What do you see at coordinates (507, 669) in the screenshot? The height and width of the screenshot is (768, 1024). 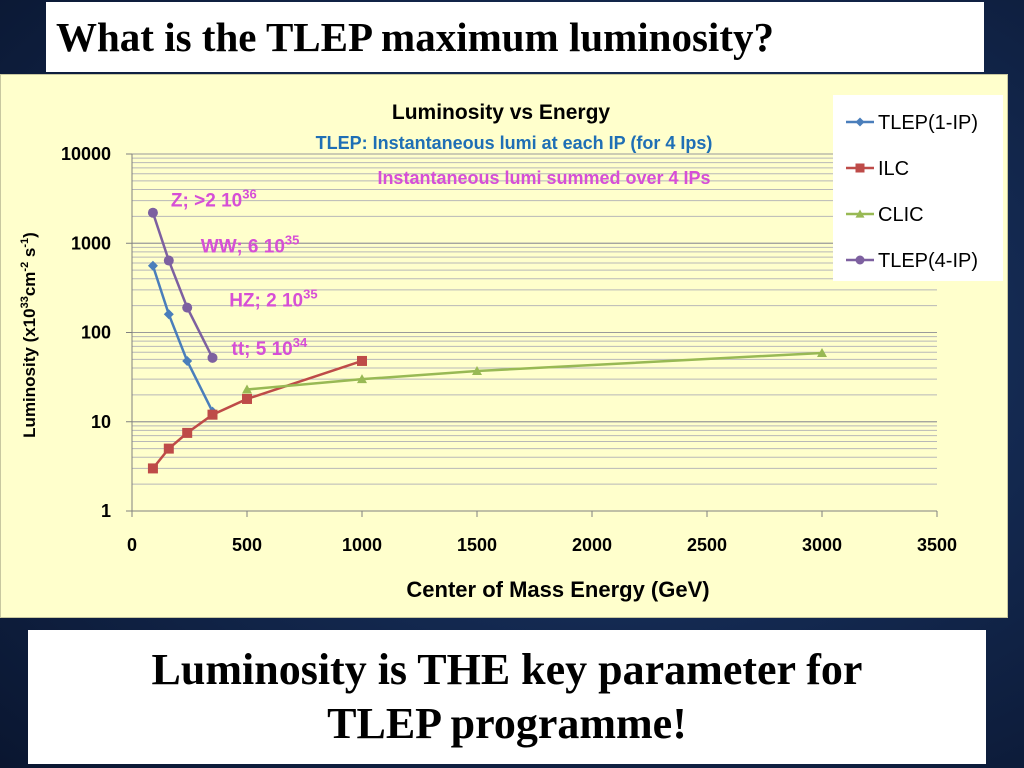 I see `conclusion-line-1: Luminosity is THE key parameter for` at bounding box center [507, 669].